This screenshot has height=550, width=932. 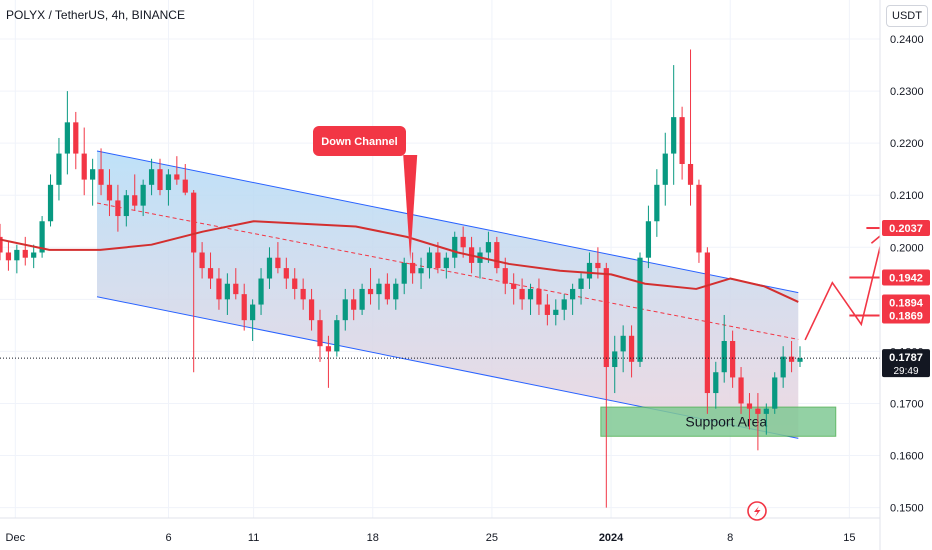 I want to click on time-axis-bg, so click(x=440, y=534).